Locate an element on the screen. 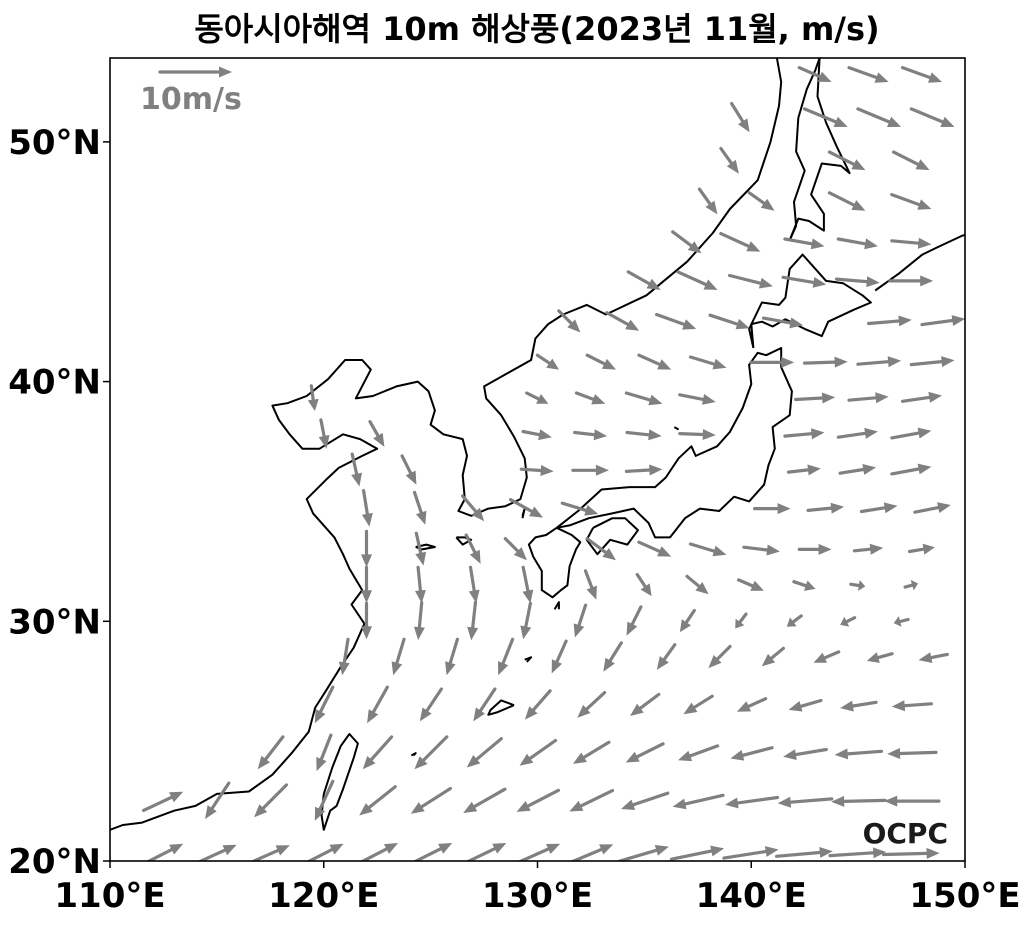 This screenshot has height=928, width=1025. reference-vector-label: 10m/s is located at coordinates (191, 99).